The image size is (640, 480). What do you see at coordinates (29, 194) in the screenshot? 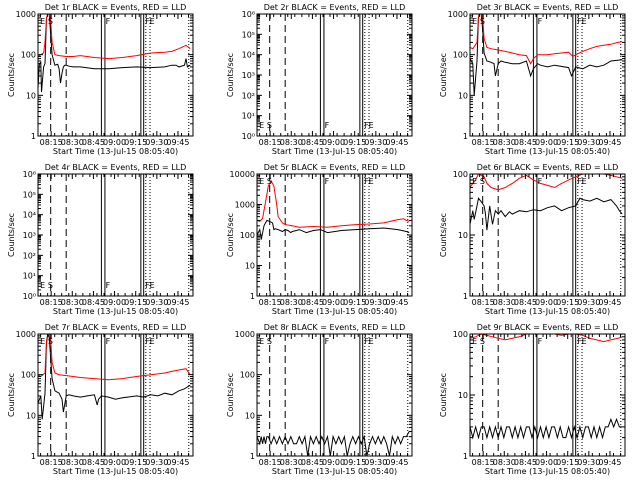
I see `y-tick-label: 10⁵` at bounding box center [29, 194].